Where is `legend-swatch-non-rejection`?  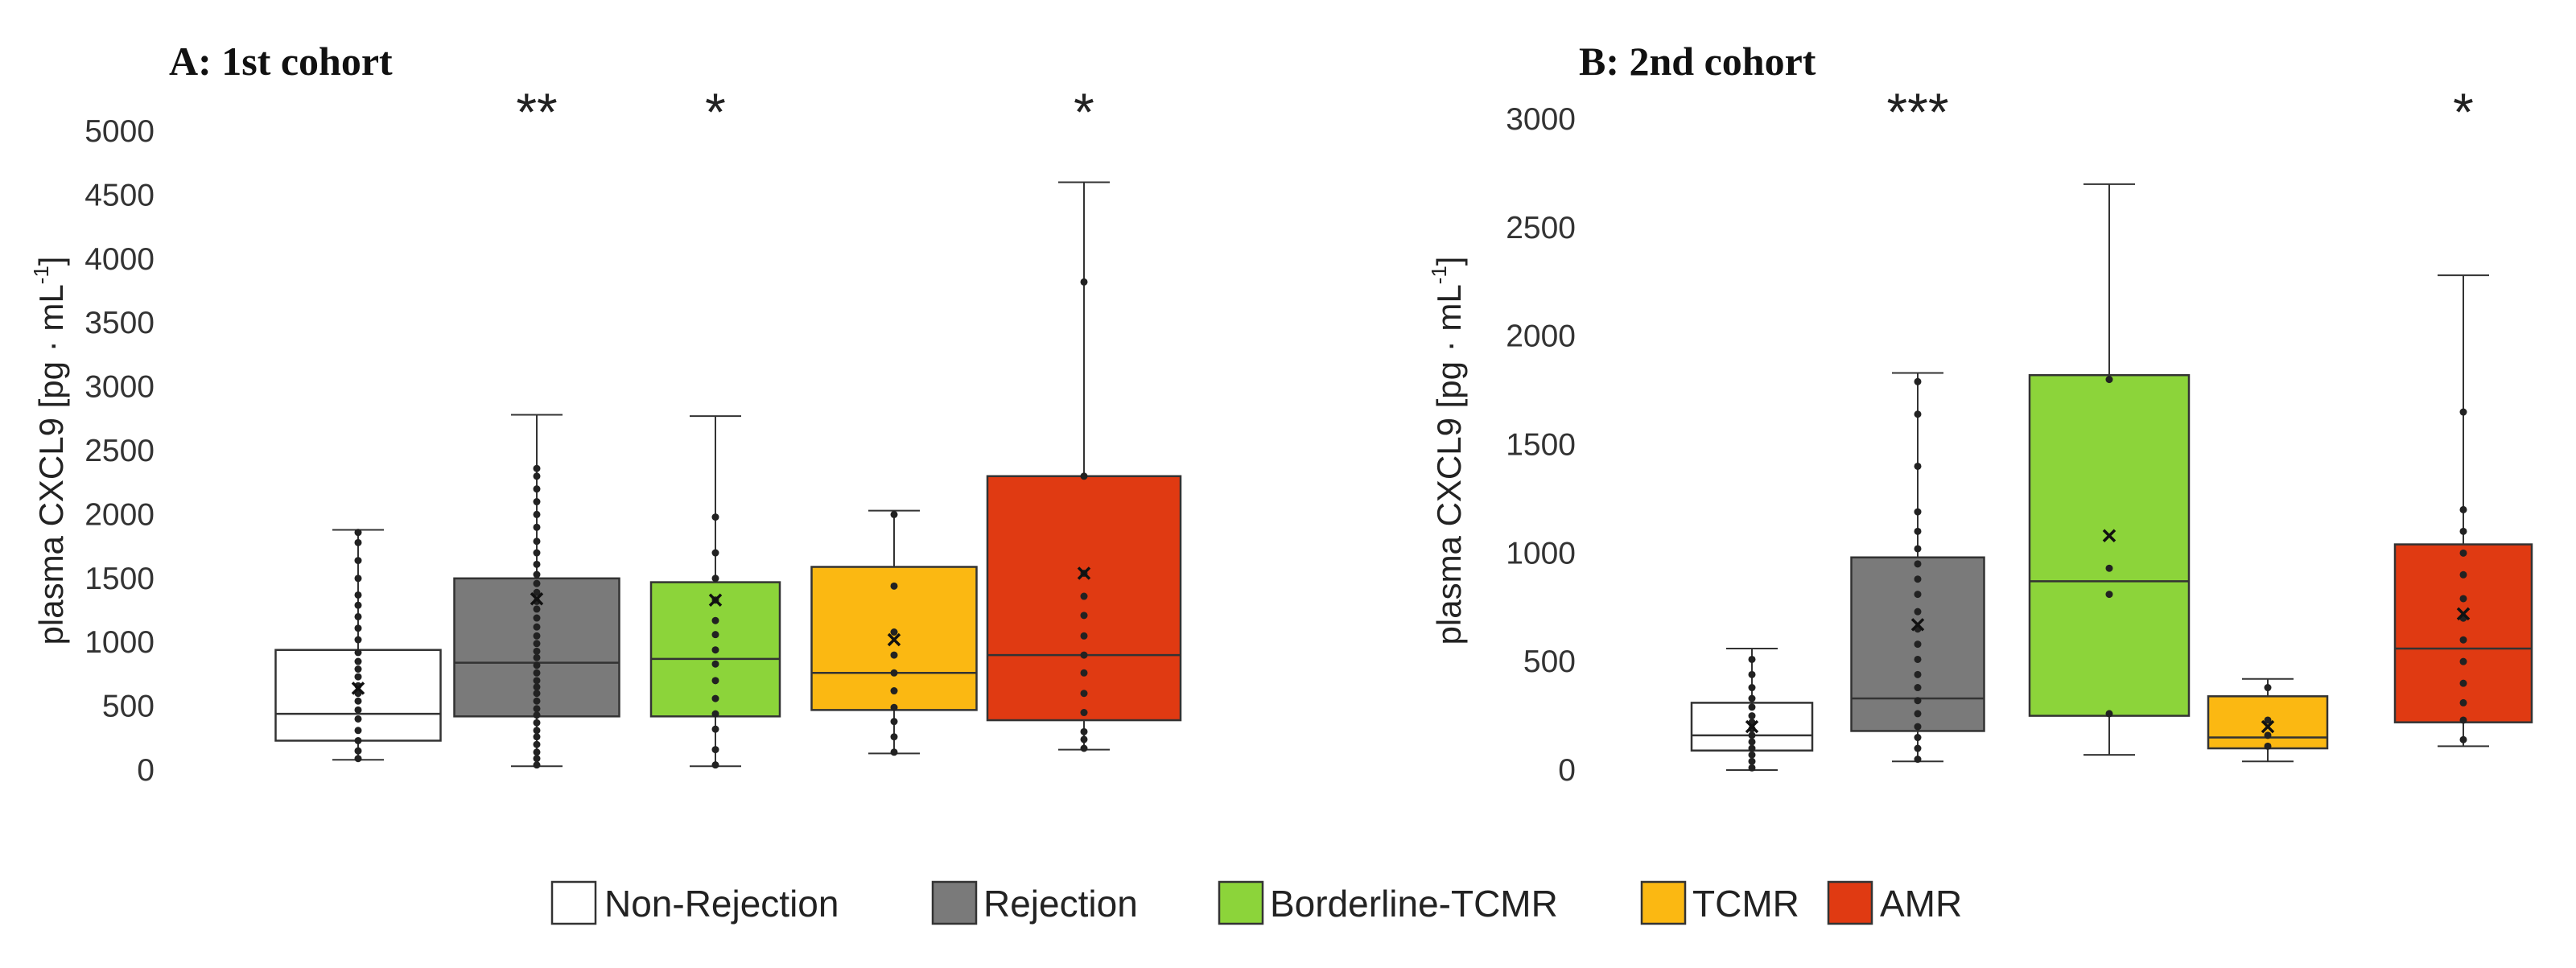 legend-swatch-non-rejection is located at coordinates (573, 902).